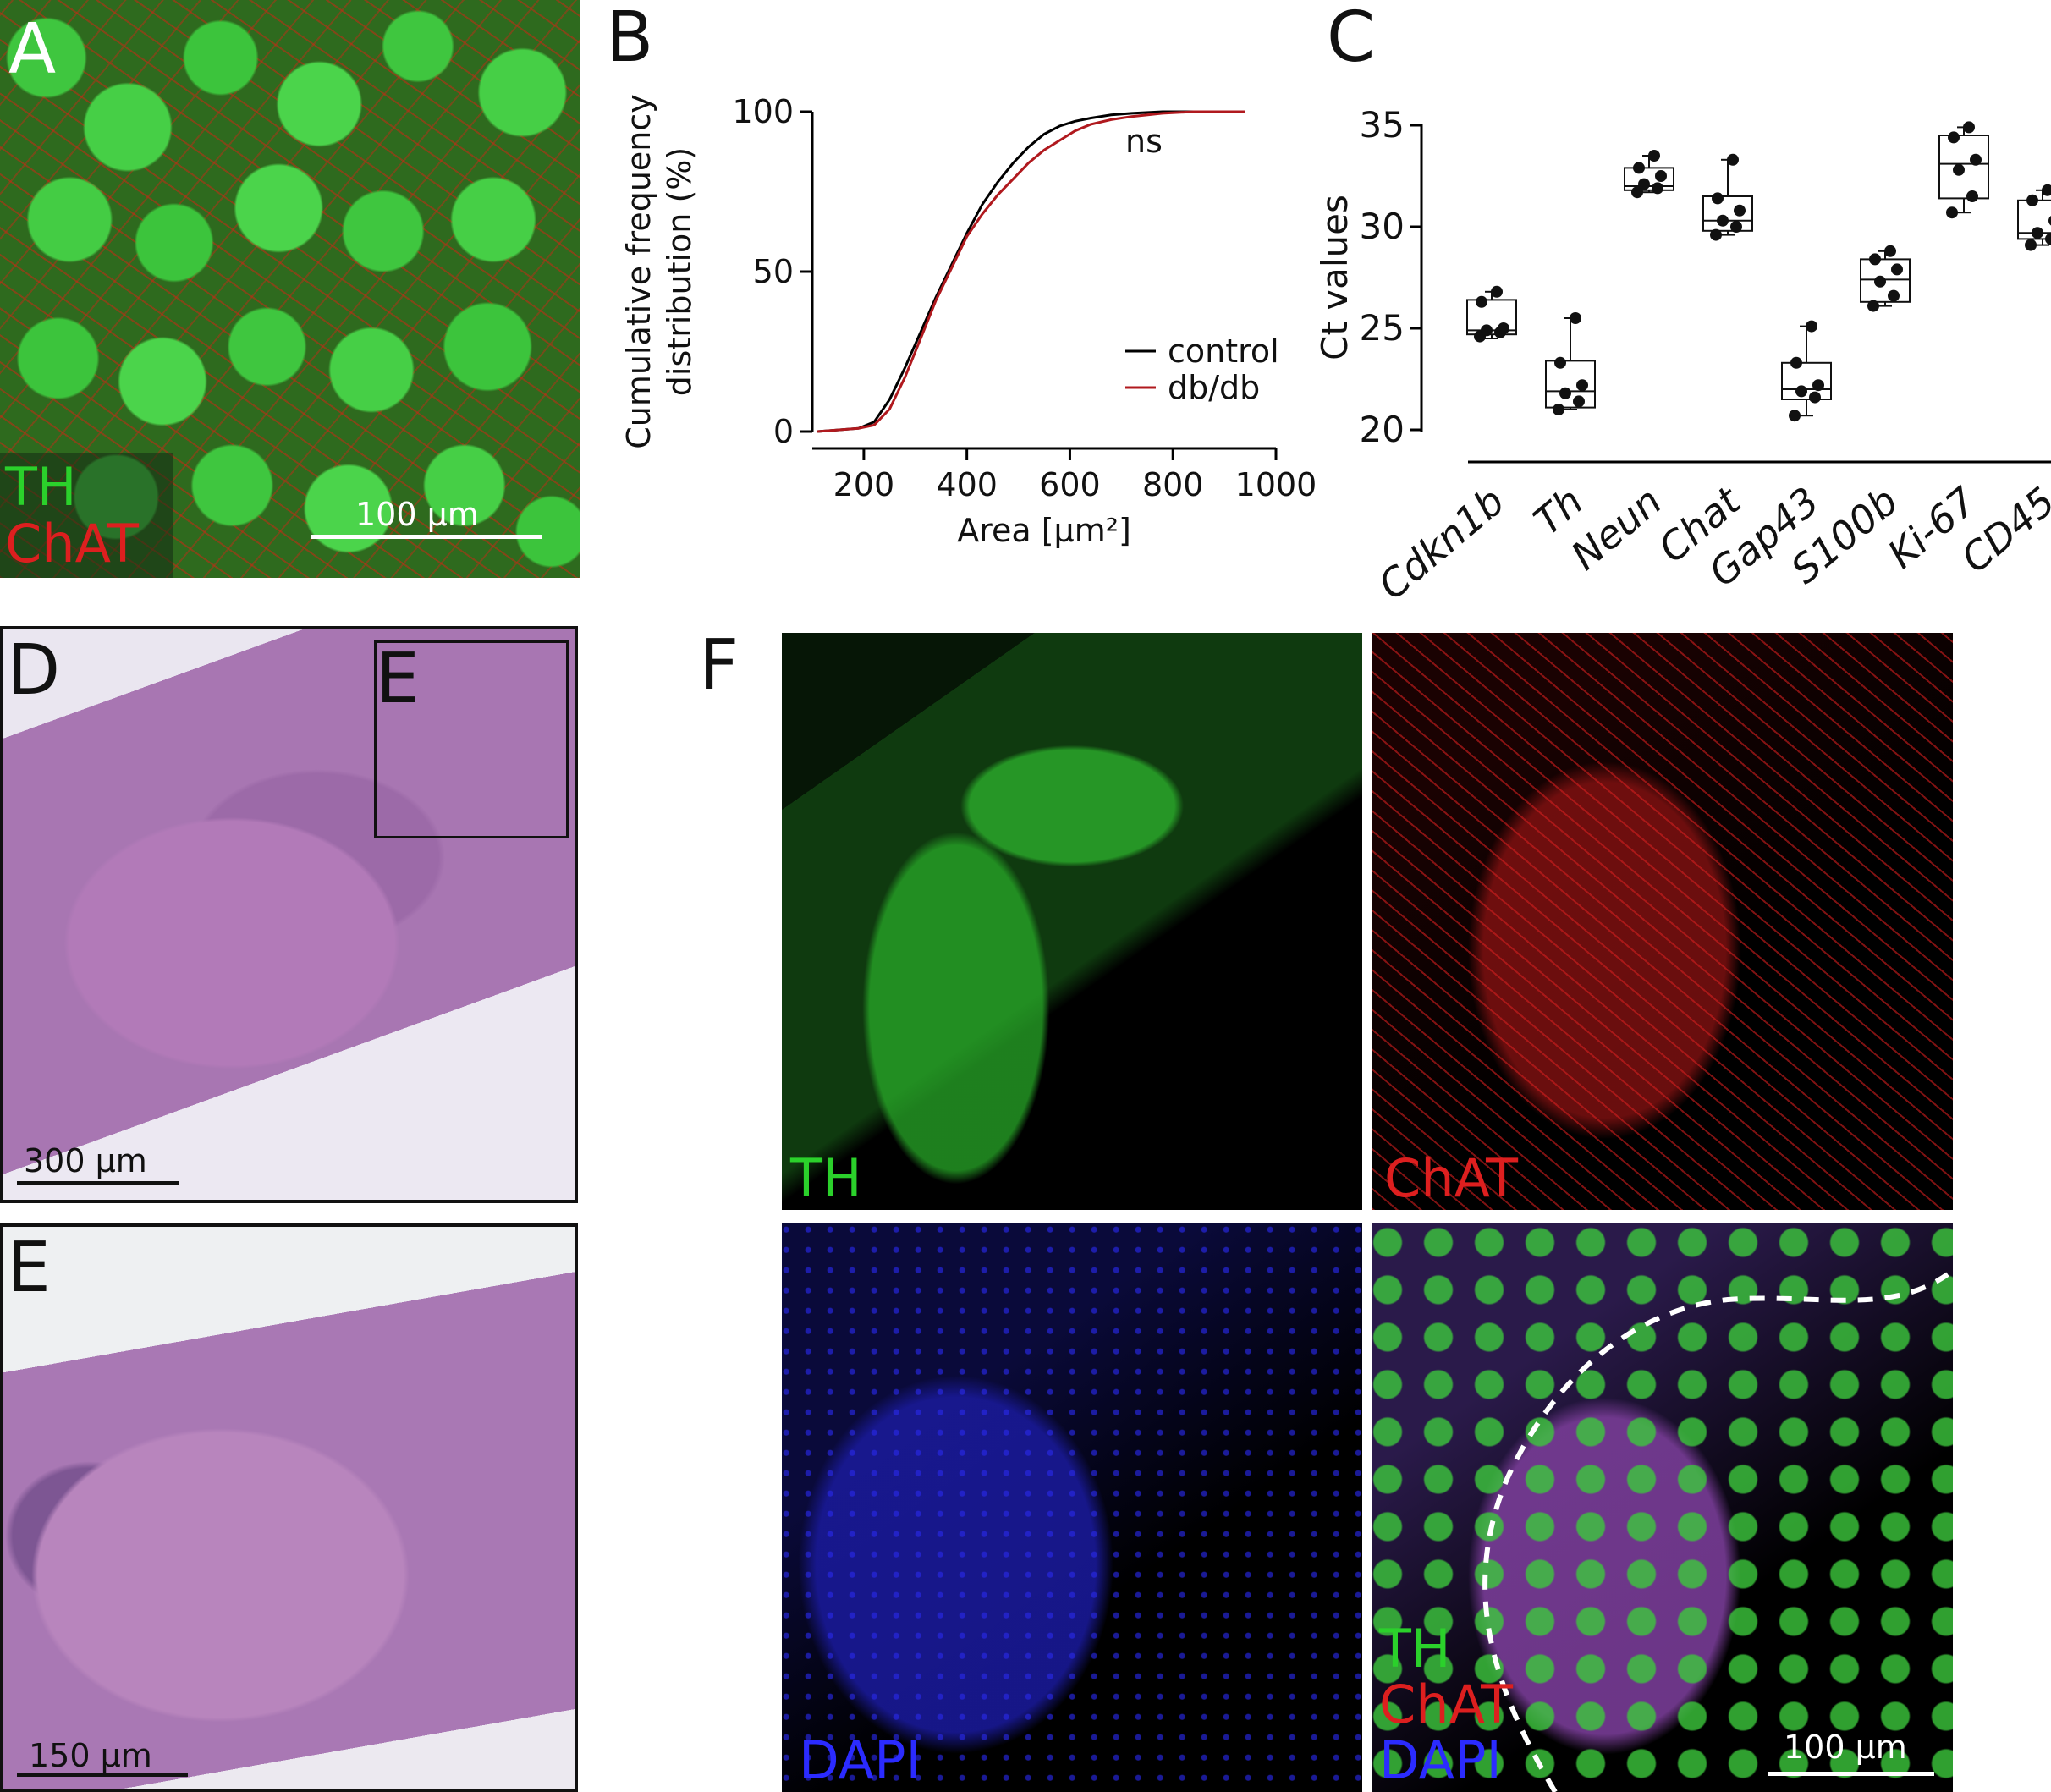 This screenshot has width=2051, height=1792. Describe the element at coordinates (1382, 226) in the screenshot. I see `y-tick-label: 30` at that location.